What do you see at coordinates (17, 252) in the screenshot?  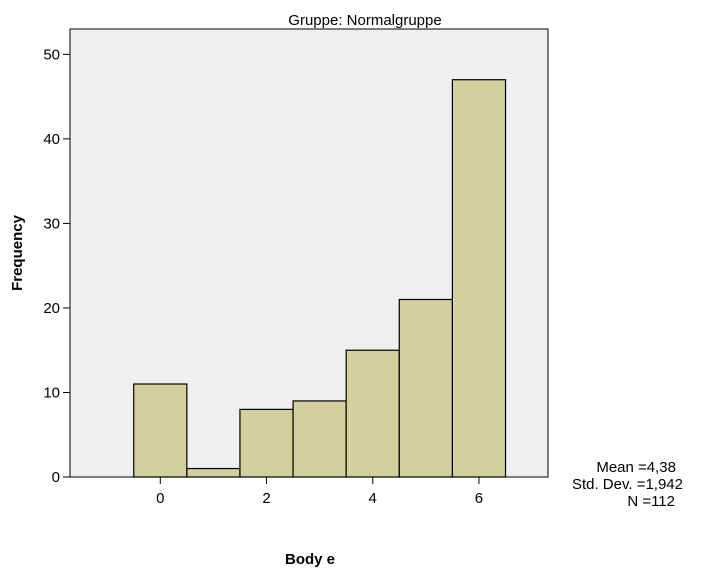 I see `y-axis-title: Frequency` at bounding box center [17, 252].